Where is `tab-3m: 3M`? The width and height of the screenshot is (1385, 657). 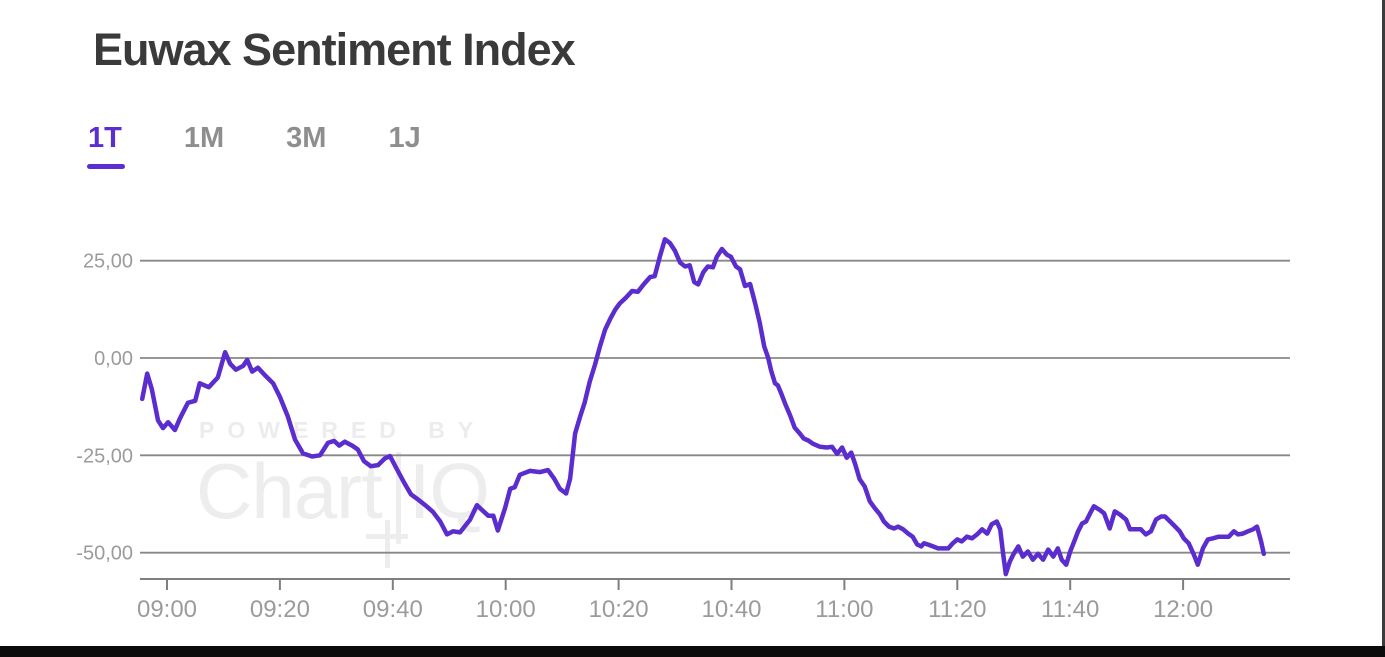
tab-3m: 3M is located at coordinates (306, 143).